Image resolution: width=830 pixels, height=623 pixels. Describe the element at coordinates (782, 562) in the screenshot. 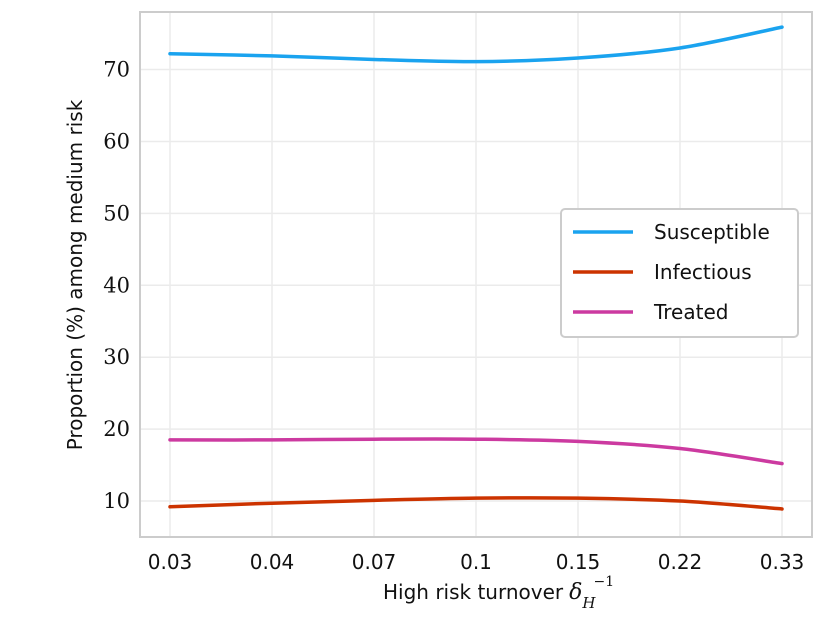

I see `x-tick-label: 0.33` at that location.